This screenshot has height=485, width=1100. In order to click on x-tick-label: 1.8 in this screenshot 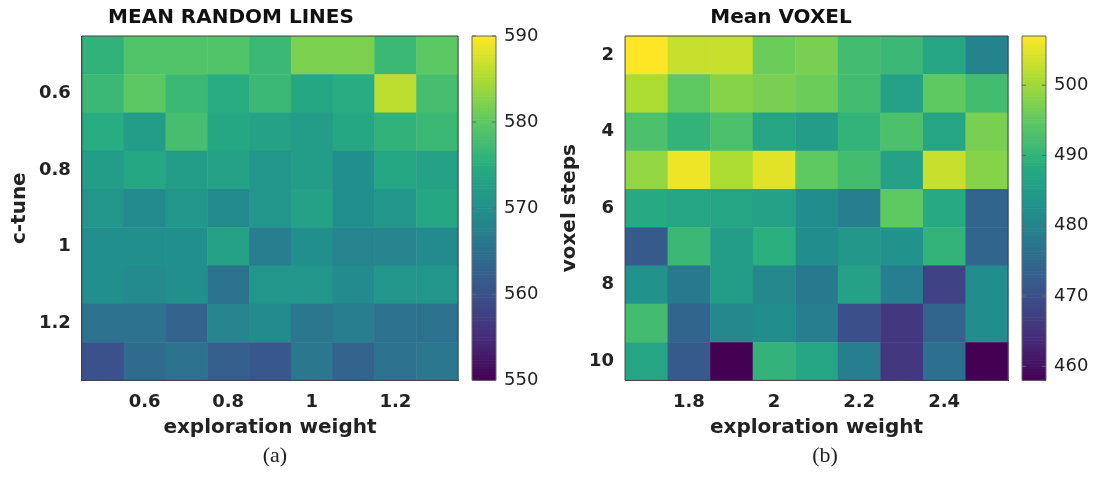, I will do `click(688, 400)`.